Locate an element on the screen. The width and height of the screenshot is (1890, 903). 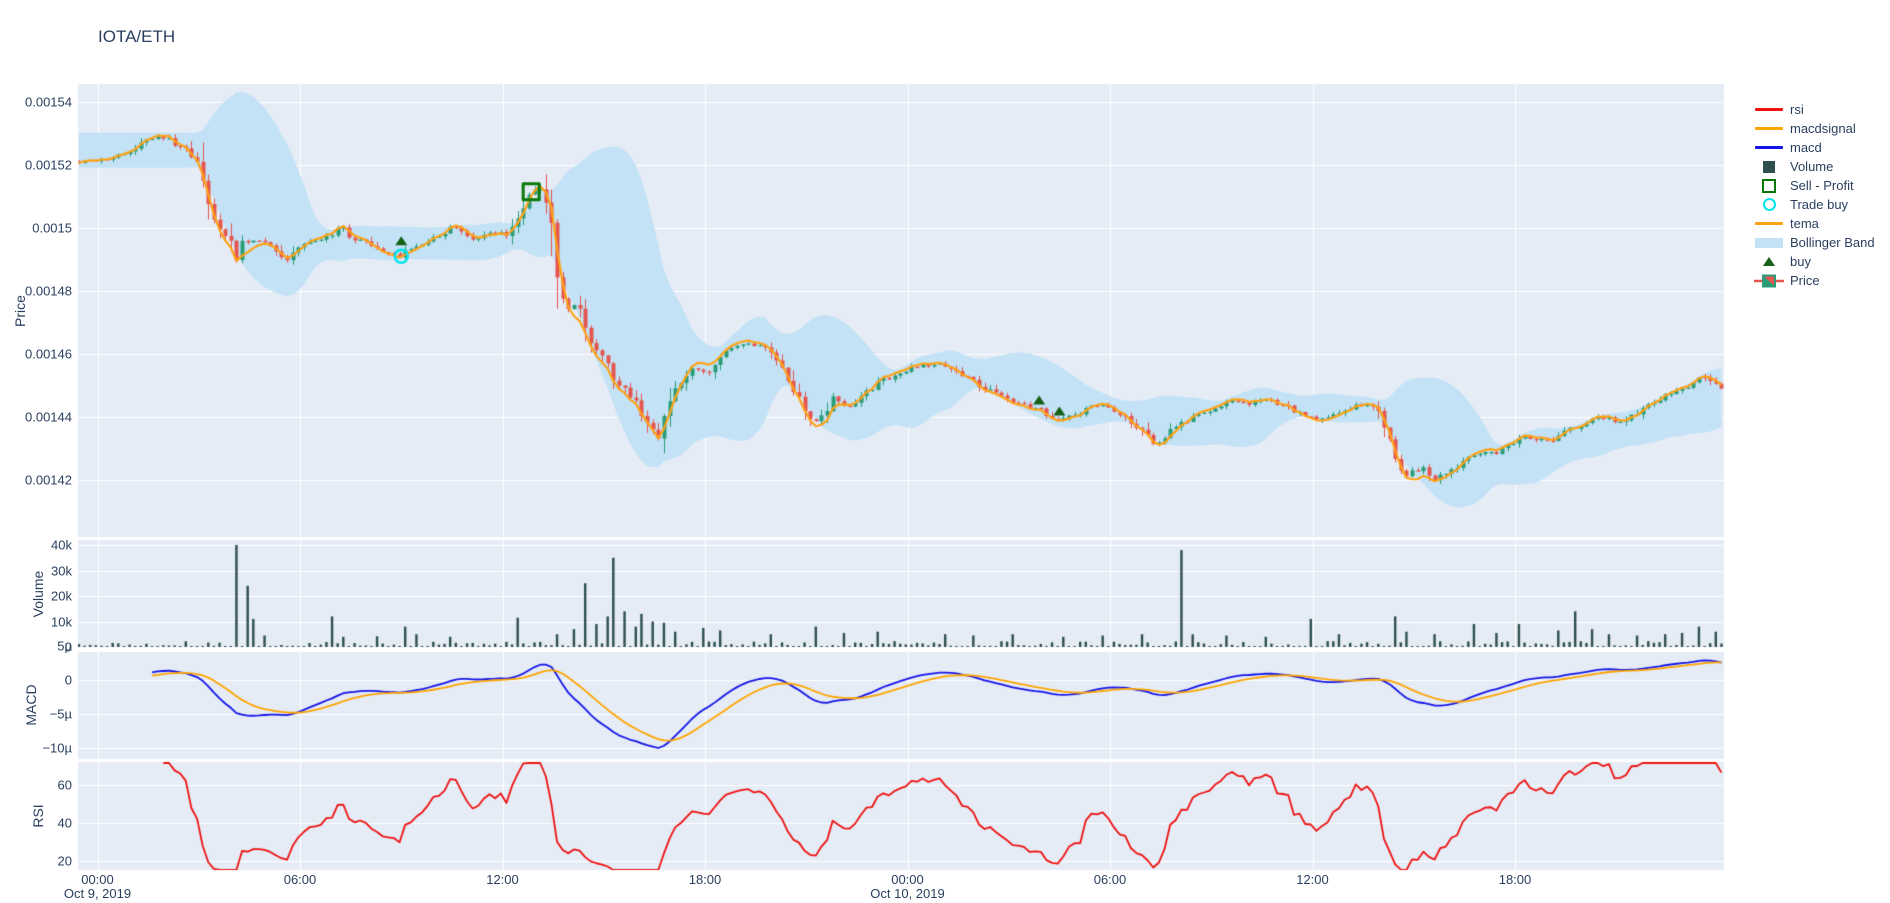
legend-item-tema: tema is located at coordinates (1813, 223).